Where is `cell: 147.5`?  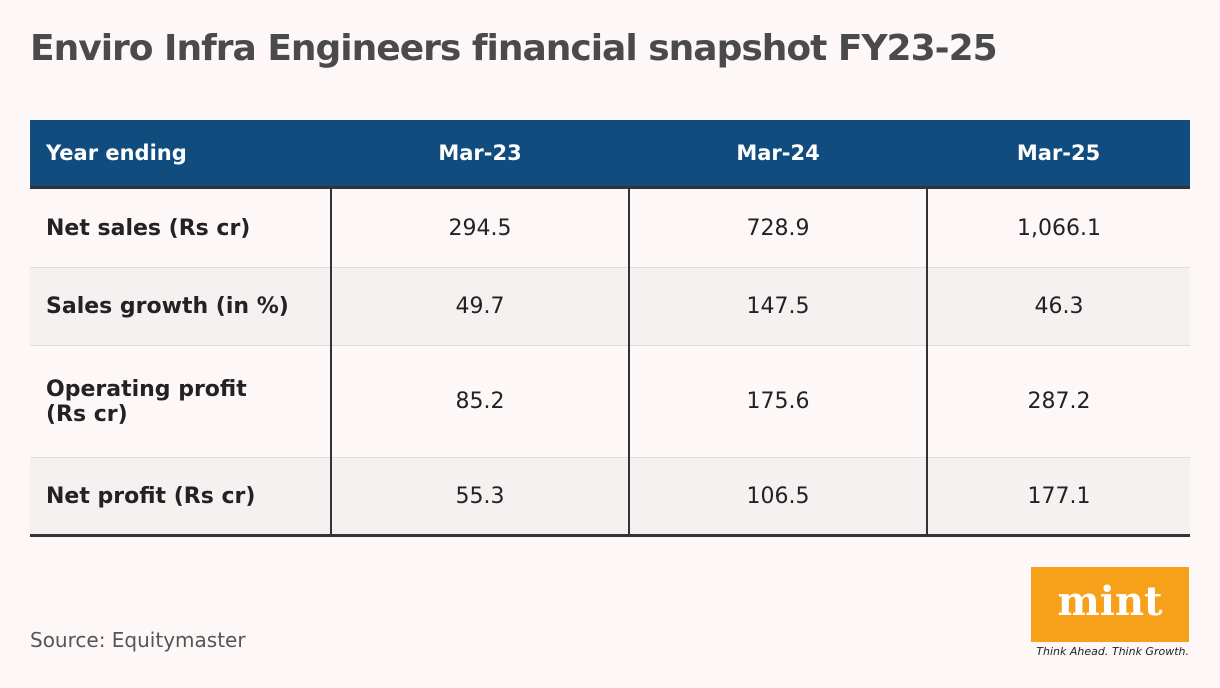 cell: 147.5 is located at coordinates (777, 306).